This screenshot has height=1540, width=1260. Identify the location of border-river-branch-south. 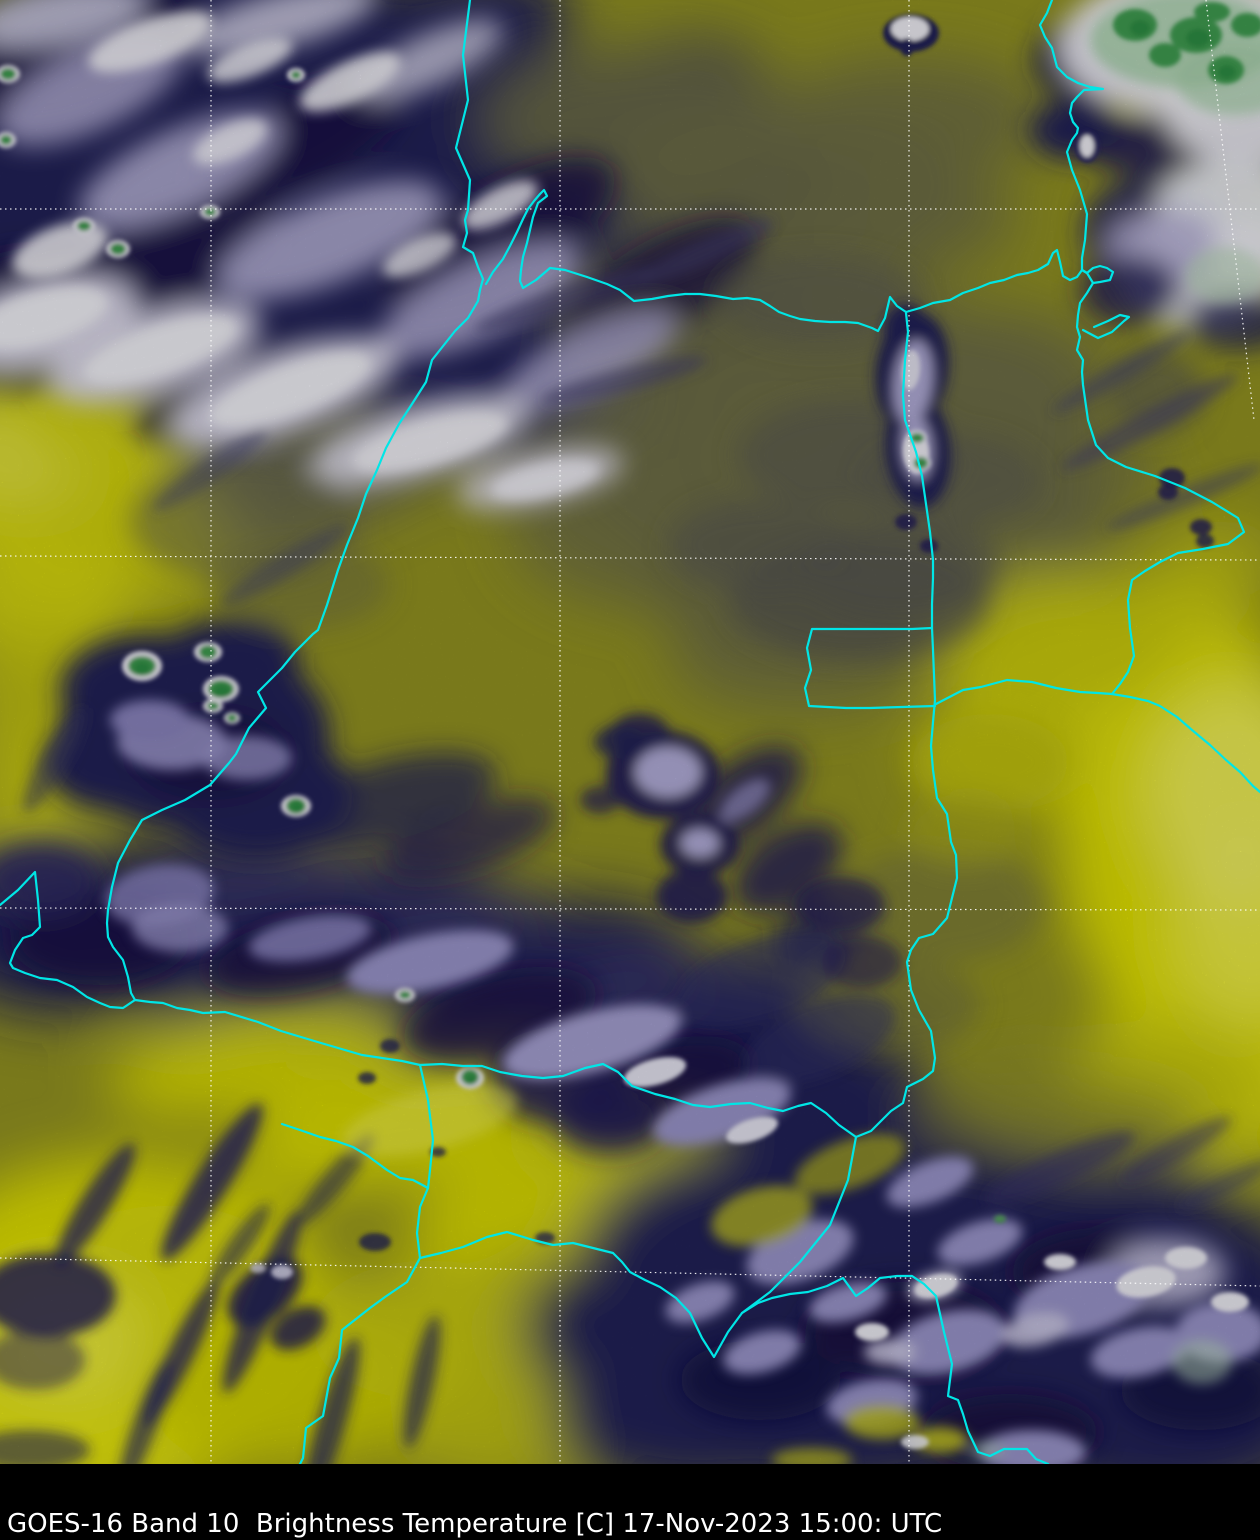
(366, 1263).